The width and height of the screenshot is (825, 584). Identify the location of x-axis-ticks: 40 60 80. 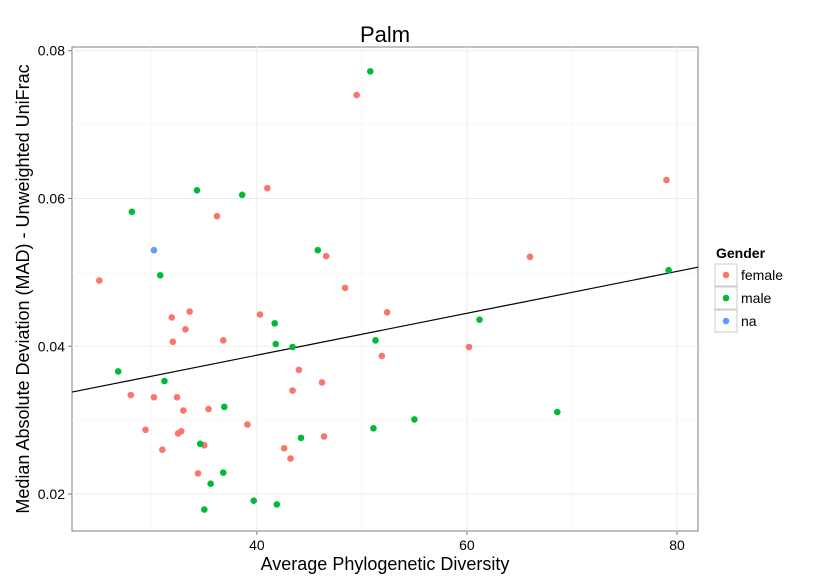
(467, 542).